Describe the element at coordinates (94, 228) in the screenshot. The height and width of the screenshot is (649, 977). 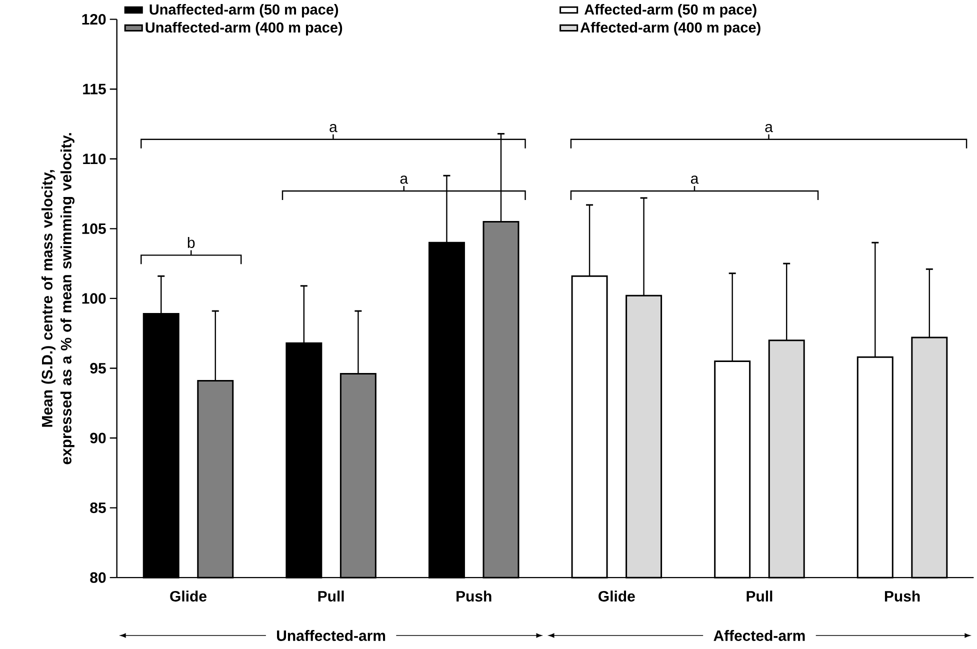
I see `y-tick-label: 105` at that location.